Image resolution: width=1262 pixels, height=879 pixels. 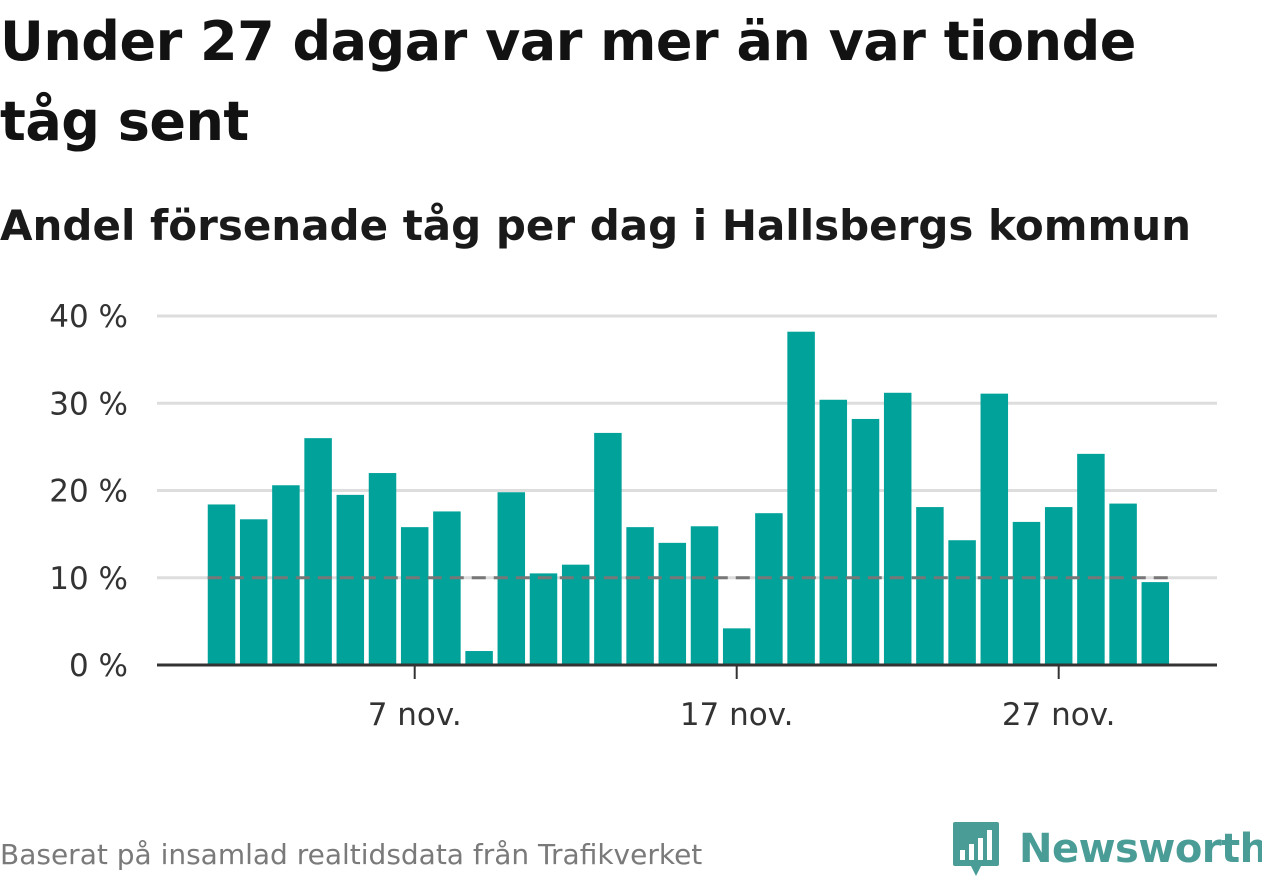 What do you see at coordinates (98, 666) in the screenshot?
I see `y-tick-label: 0 %` at bounding box center [98, 666].